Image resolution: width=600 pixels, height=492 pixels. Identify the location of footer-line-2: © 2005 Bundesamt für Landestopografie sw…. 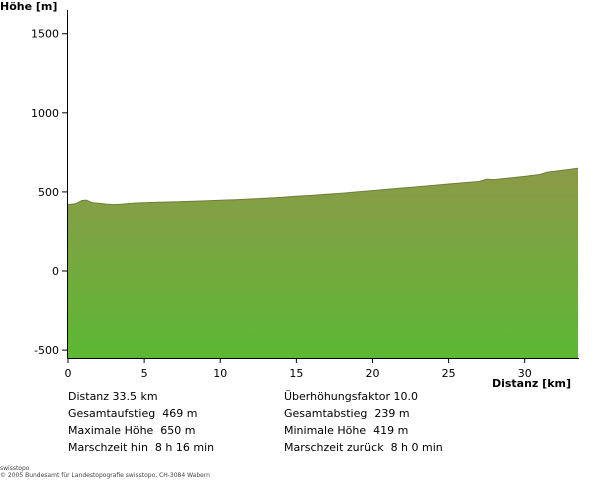
(105, 475).